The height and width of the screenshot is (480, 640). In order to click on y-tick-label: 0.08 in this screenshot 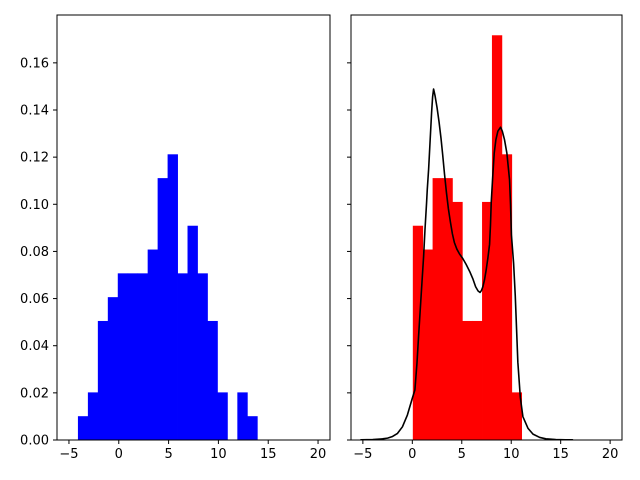, I will do `click(34, 252)`.